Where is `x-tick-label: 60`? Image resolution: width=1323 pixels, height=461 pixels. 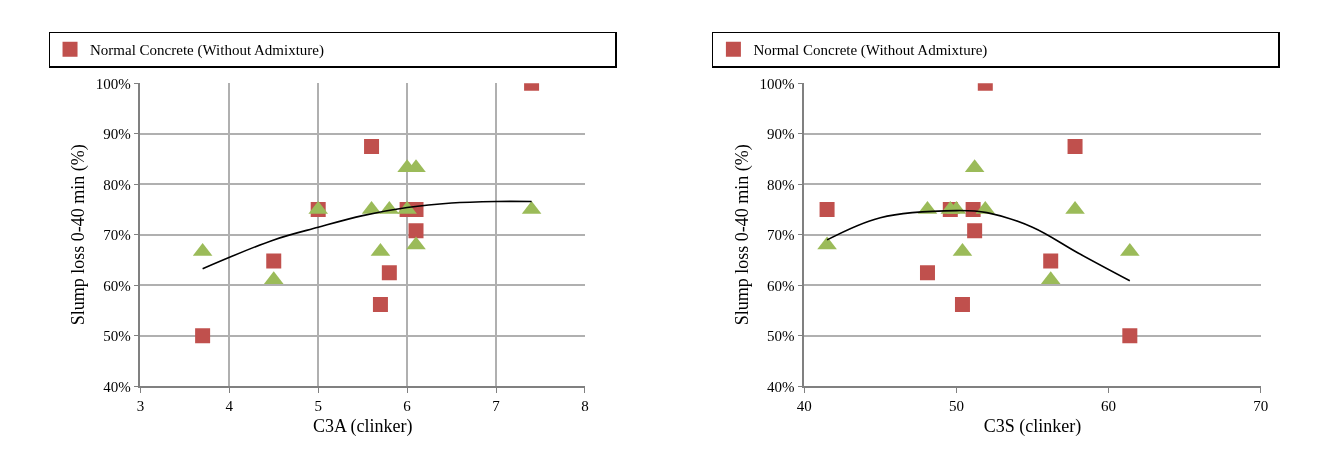 x-tick-label: 60 is located at coordinates (1109, 406).